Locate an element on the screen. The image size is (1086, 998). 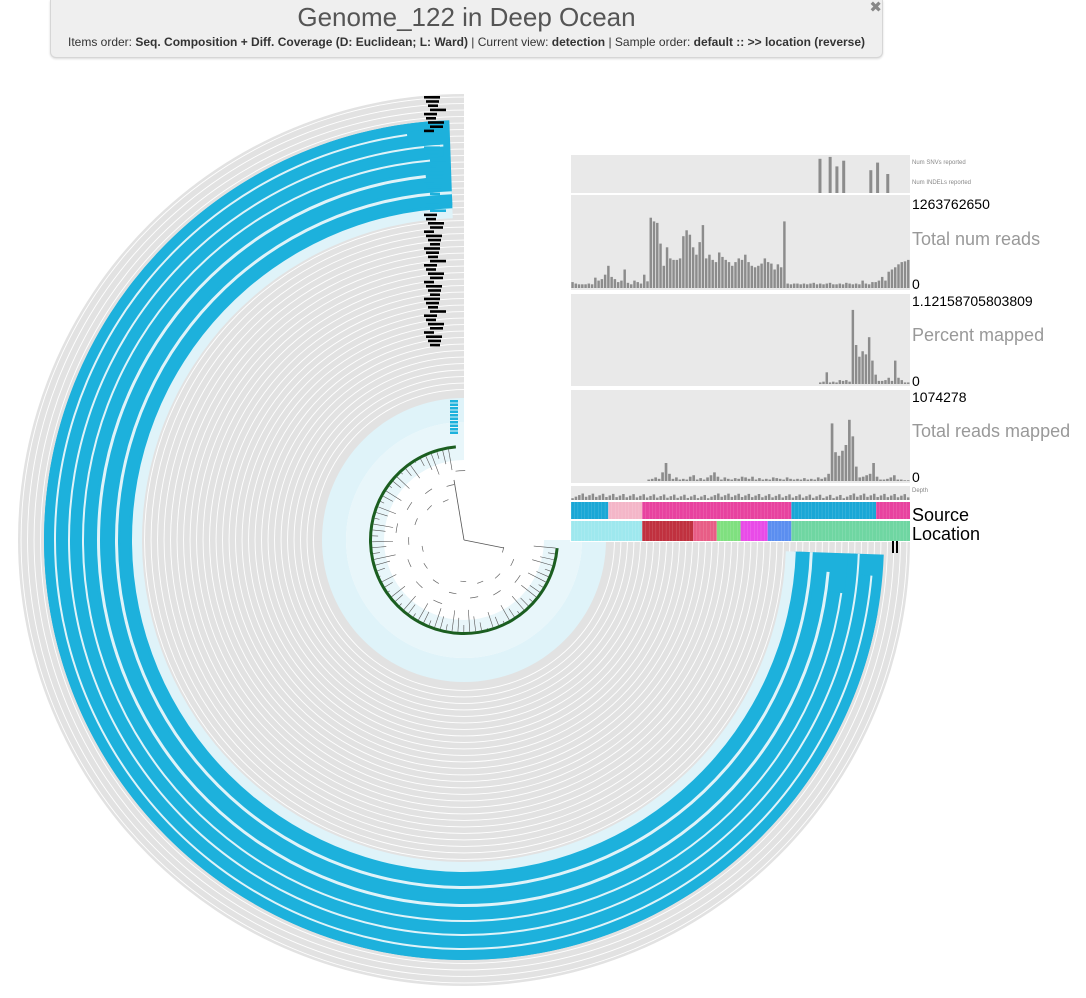
depth-panel is located at coordinates (740, 493).